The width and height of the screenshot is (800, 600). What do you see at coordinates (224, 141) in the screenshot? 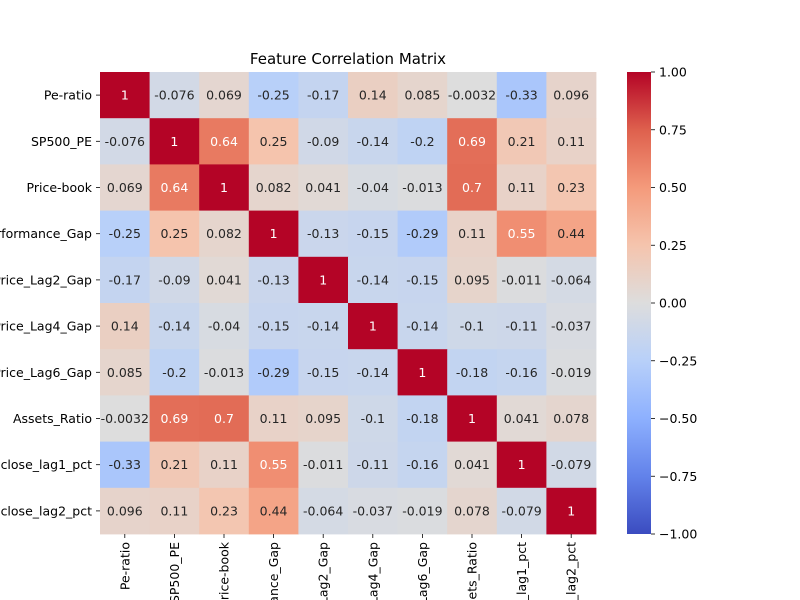
I see `cell-value-label: 0.64` at bounding box center [224, 141].